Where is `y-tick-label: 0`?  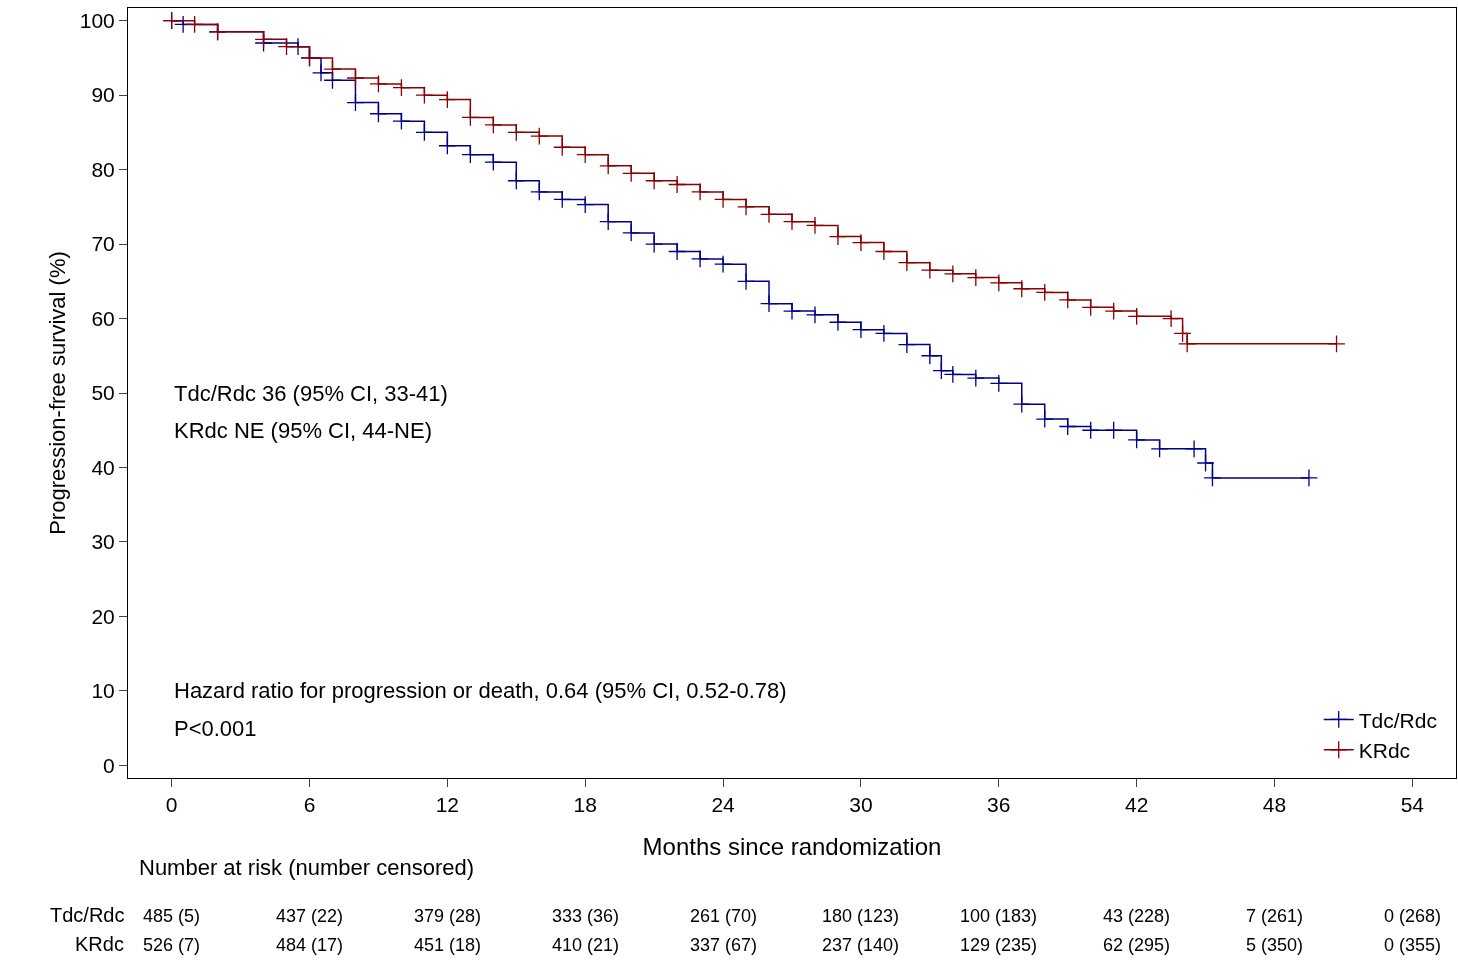 y-tick-label: 0 is located at coordinates (109, 765).